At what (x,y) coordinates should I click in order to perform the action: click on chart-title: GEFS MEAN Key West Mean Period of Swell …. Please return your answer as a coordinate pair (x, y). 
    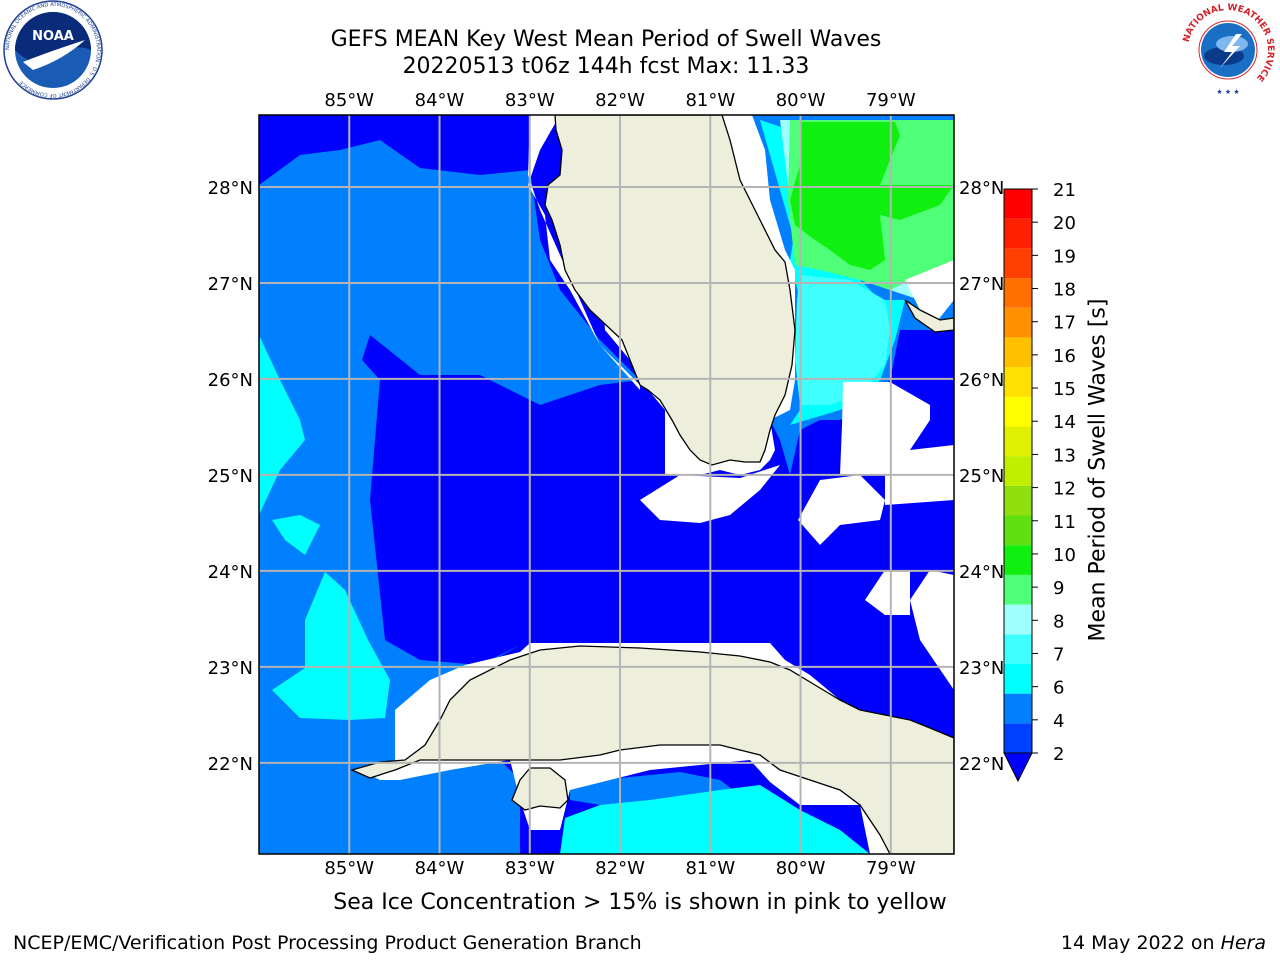
    Looking at the image, I should click on (606, 39).